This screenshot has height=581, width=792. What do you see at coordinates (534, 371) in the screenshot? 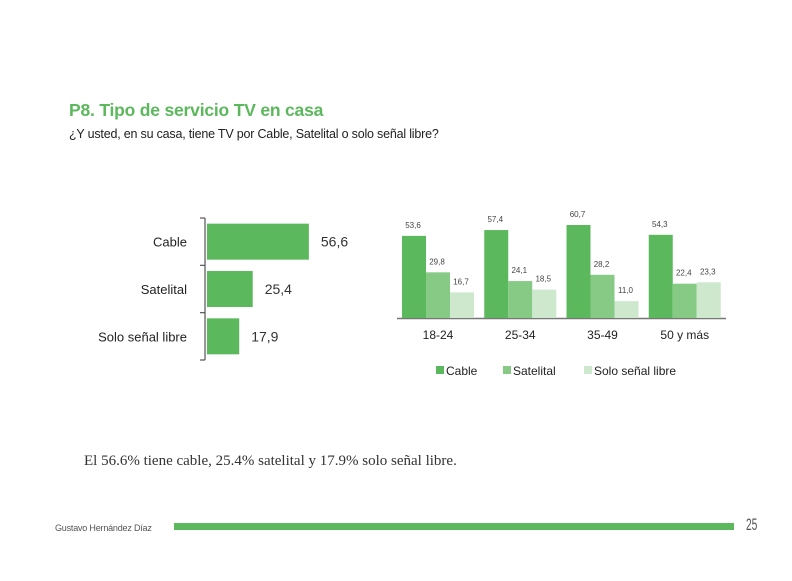
I see `legend-label: Satelital` at bounding box center [534, 371].